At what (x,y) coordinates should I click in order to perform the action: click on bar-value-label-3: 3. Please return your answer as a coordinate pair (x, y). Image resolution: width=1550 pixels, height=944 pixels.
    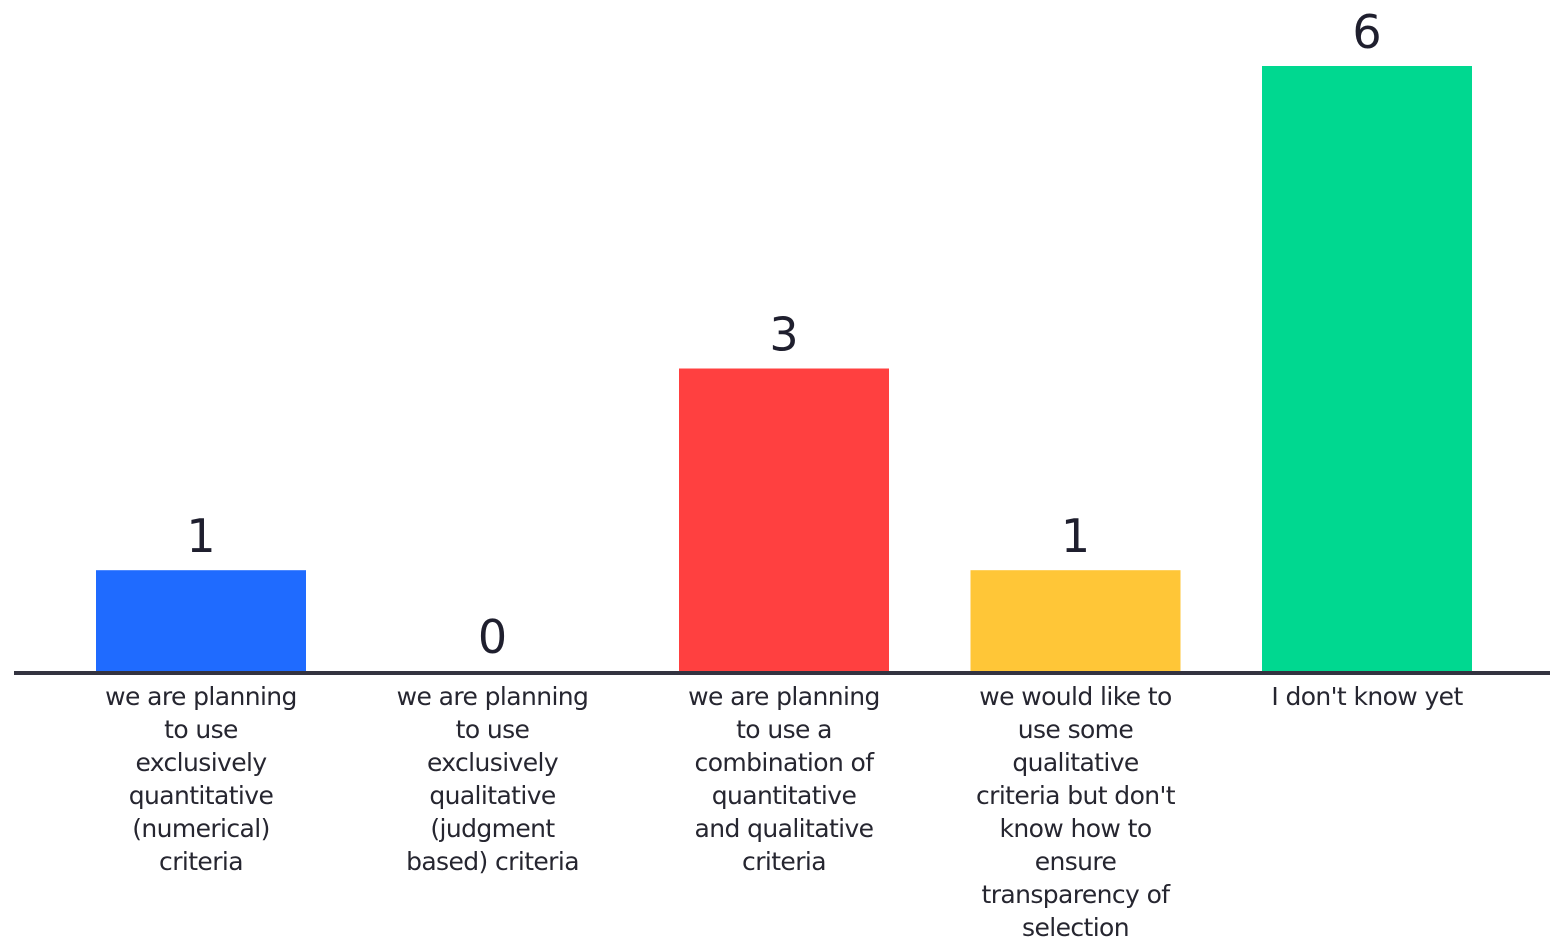
    Looking at the image, I should click on (783, 335).